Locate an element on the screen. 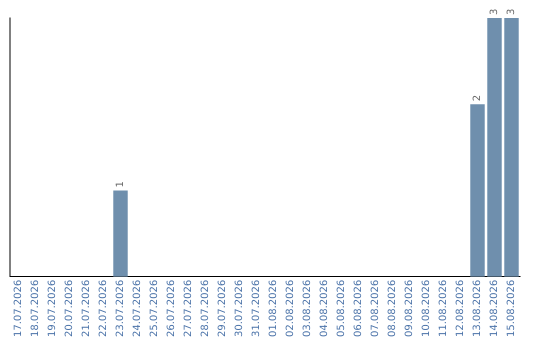 Image resolution: width=540 pixels, height=340 pixels. x-tick-label: 01.08.2026 is located at coordinates (274, 309).